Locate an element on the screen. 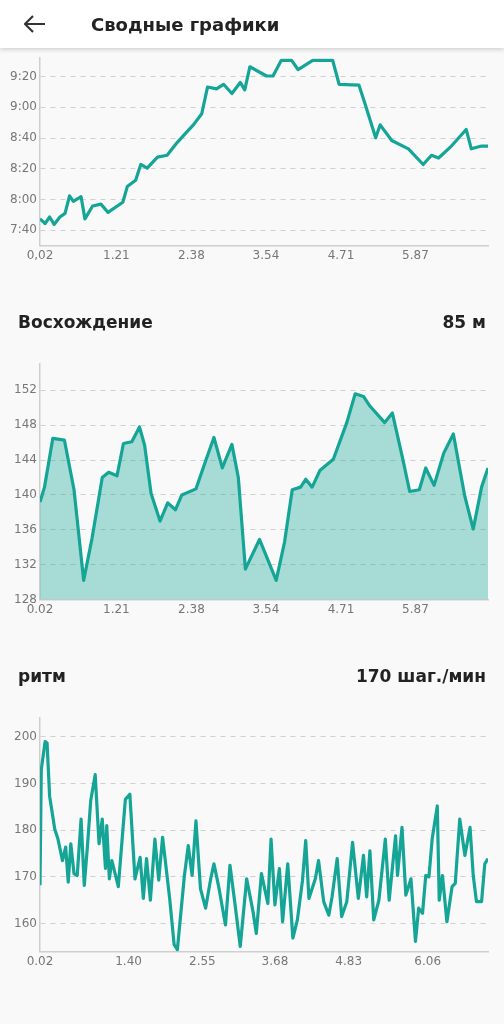 Image resolution: width=504 pixels, height=1024 pixels. x-tick-label: 3.68 is located at coordinates (275, 960).